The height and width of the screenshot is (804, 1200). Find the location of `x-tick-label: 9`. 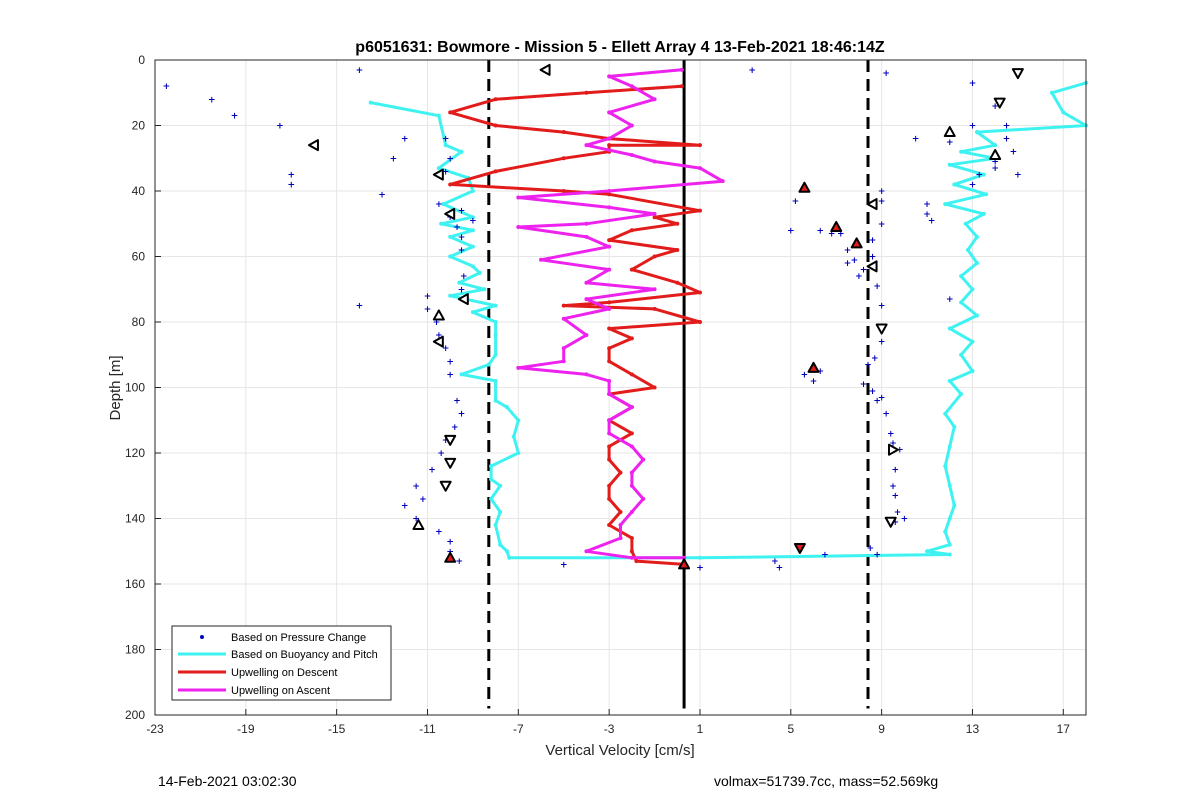

x-tick-label: 9 is located at coordinates (881, 729).